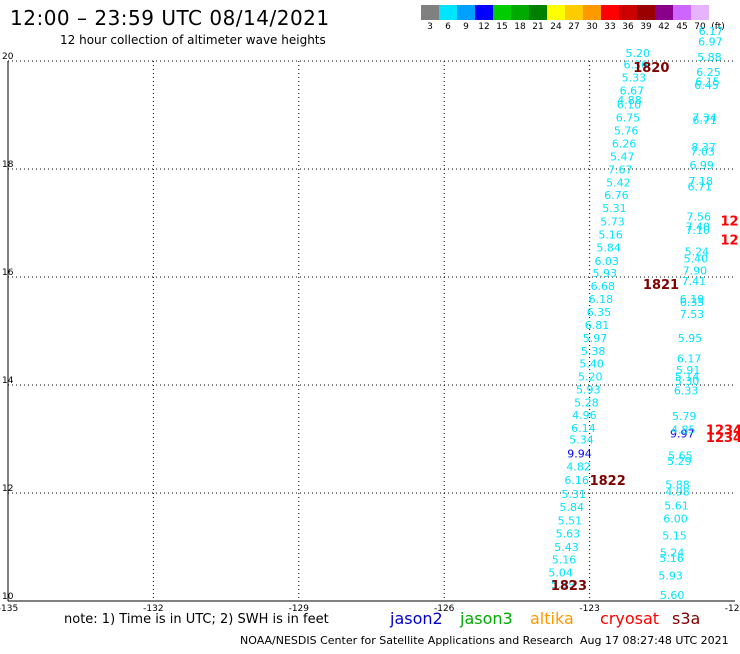 The image size is (740, 654). I want to click on wave-height-value: 6.14, so click(583, 428).